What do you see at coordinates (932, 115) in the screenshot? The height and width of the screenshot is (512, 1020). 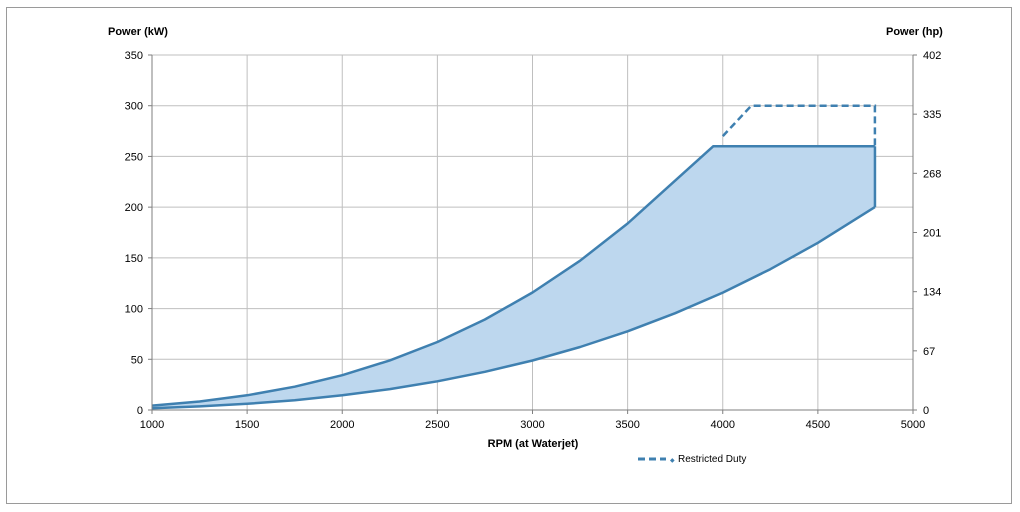 I see `y2-tick-label: 335` at bounding box center [932, 115].